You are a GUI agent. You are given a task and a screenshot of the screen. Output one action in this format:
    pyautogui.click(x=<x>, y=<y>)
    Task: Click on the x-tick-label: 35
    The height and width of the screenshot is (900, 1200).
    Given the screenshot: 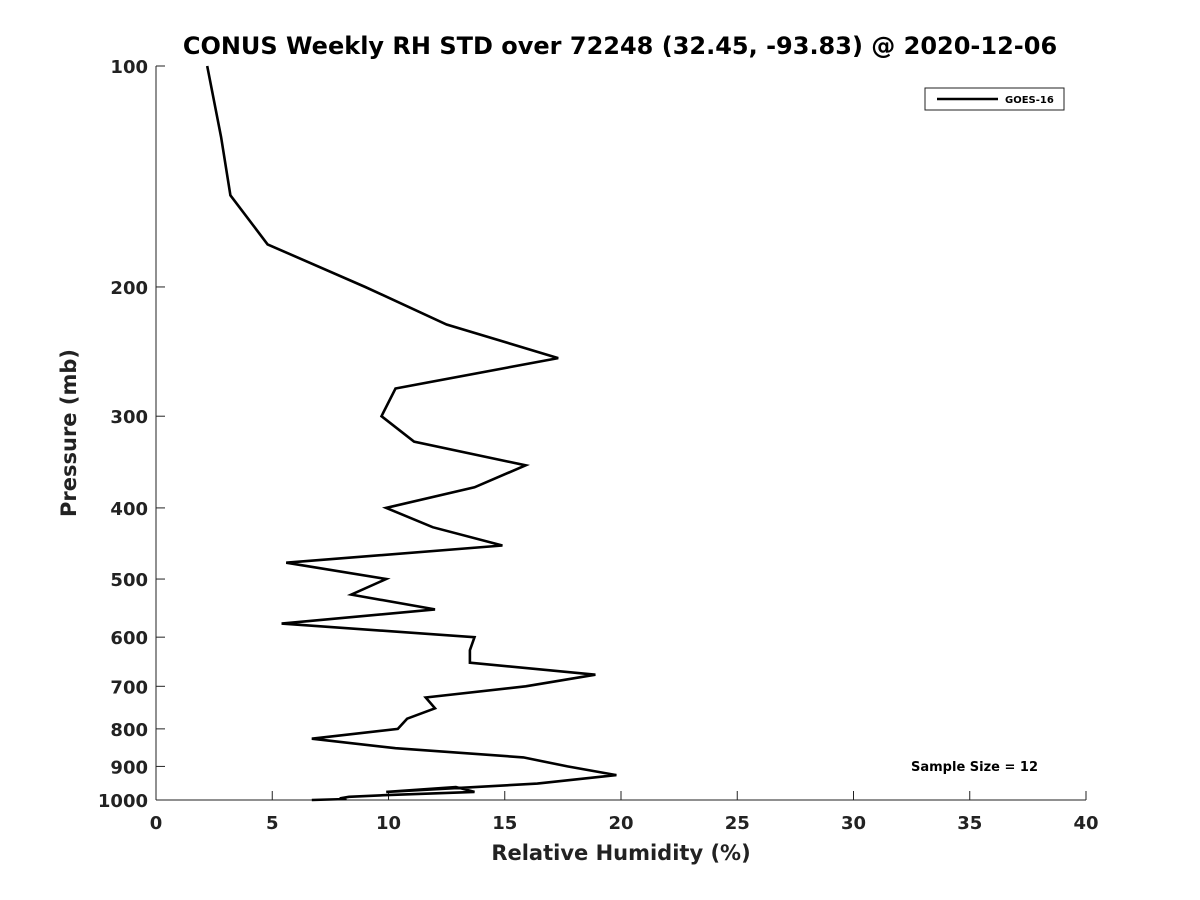 What is the action you would take?
    pyautogui.click(x=969, y=823)
    